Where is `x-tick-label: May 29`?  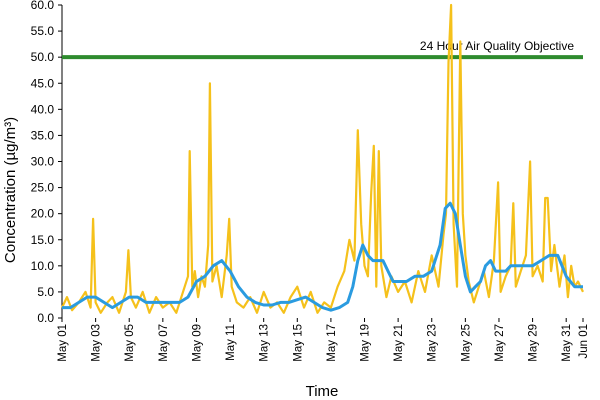 x-tick-label: May 29 is located at coordinates (534, 343).